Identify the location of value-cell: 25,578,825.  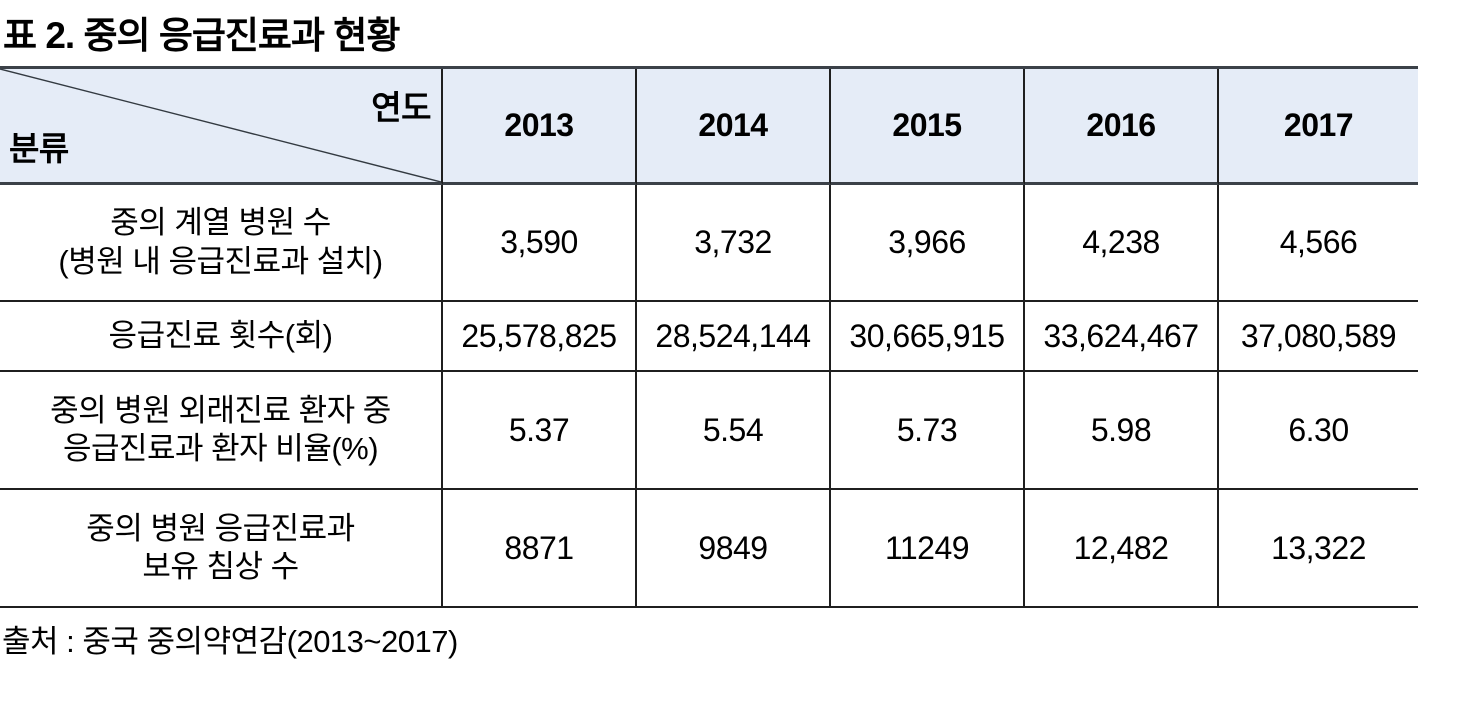
(540, 337).